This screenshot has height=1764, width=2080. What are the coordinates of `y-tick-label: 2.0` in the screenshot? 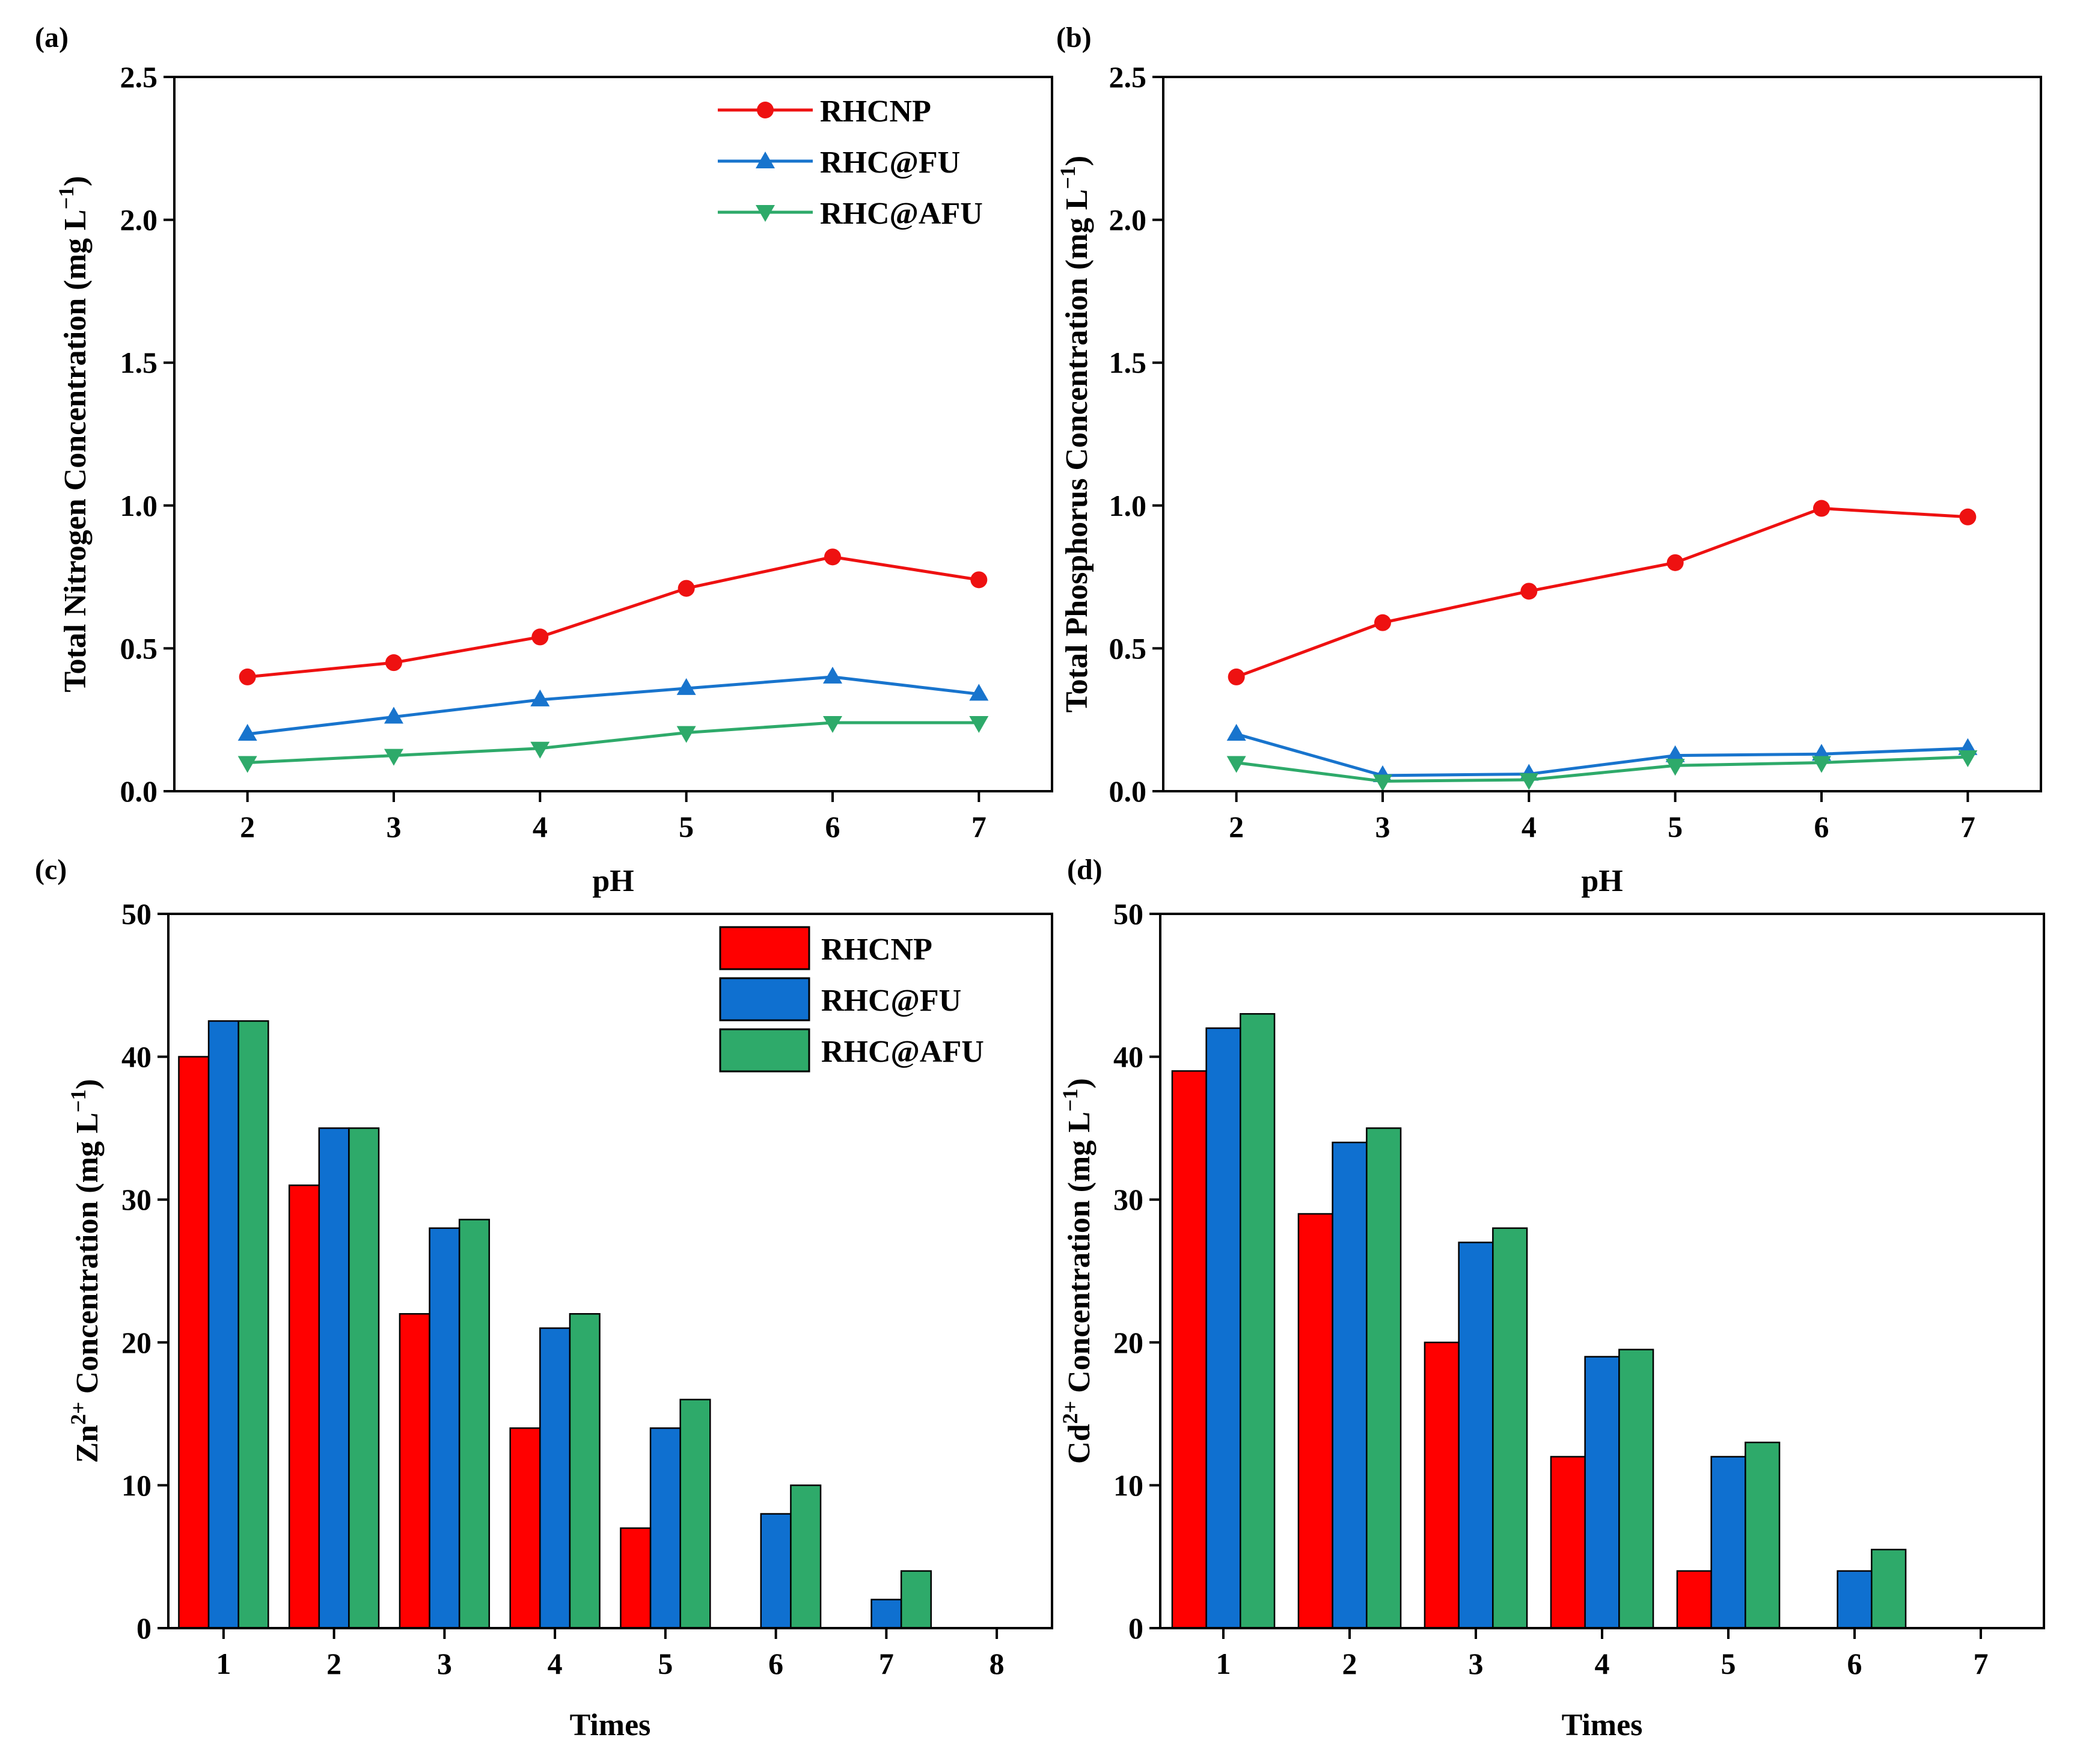 It's located at (139, 220).